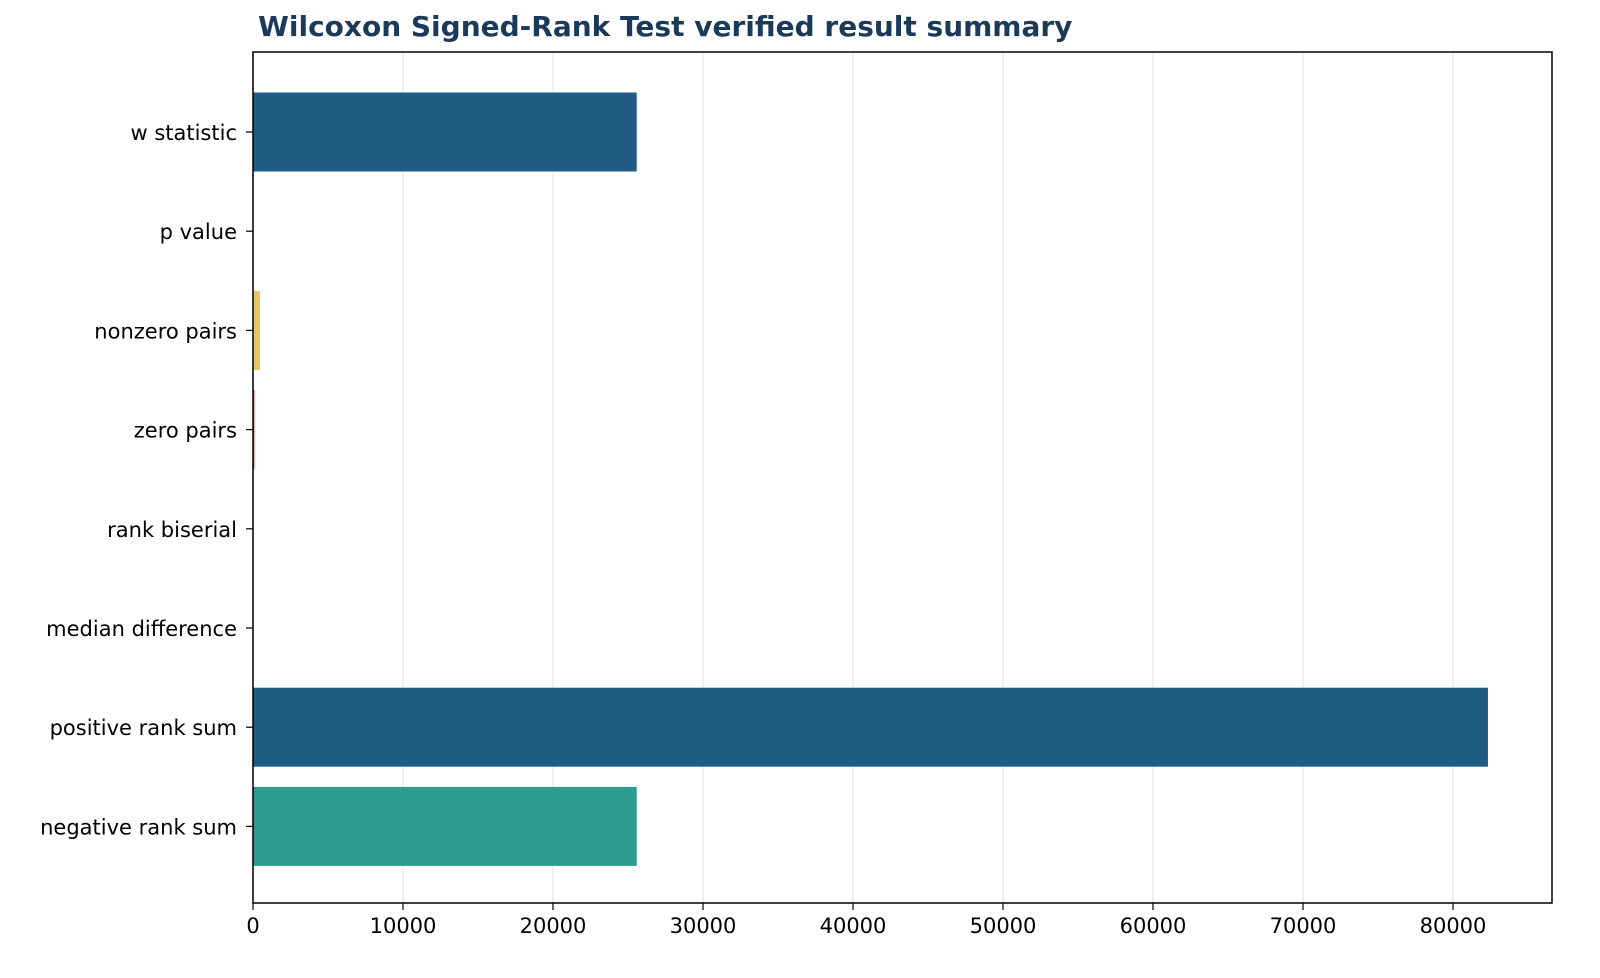 This screenshot has height=978, width=1600. What do you see at coordinates (252, 926) in the screenshot?
I see `x-tick-label: 0` at bounding box center [252, 926].